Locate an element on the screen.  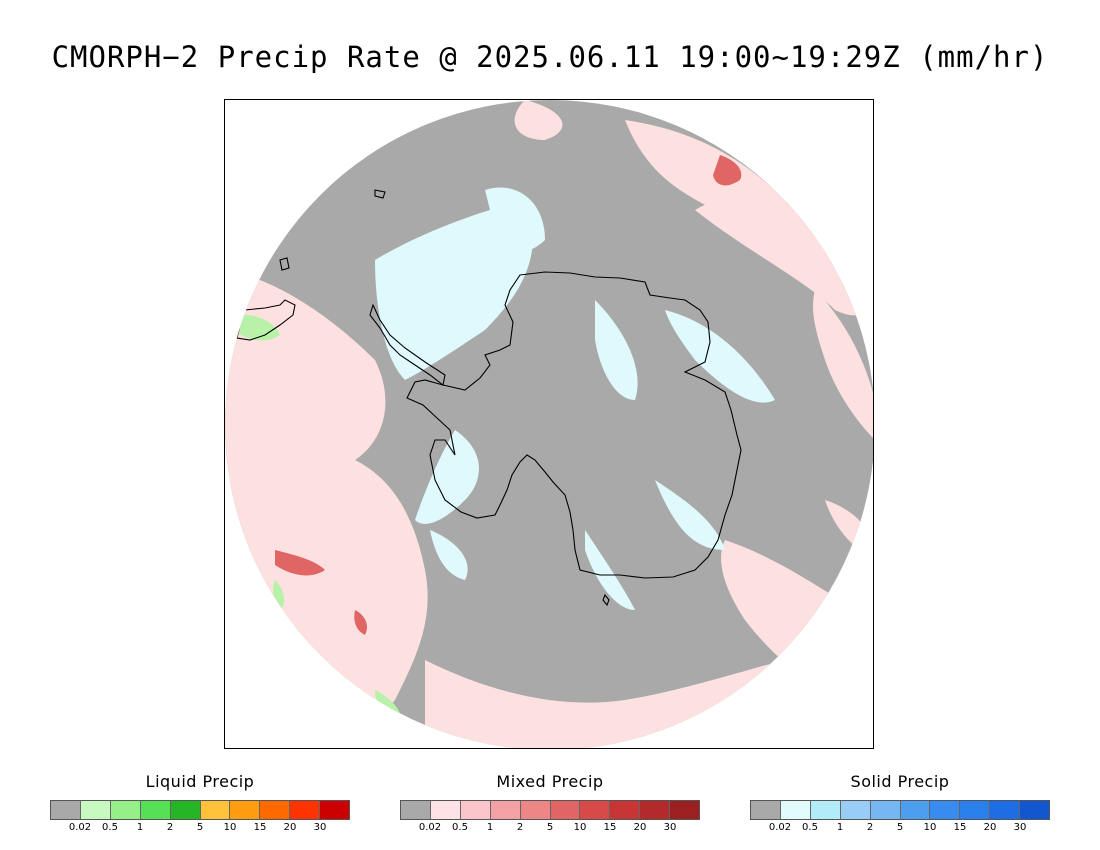
legend-liquid-precip: Liquid Precip 0.02 0.5 1 2 5 10 15 20 30 is located at coordinates (200, 803).